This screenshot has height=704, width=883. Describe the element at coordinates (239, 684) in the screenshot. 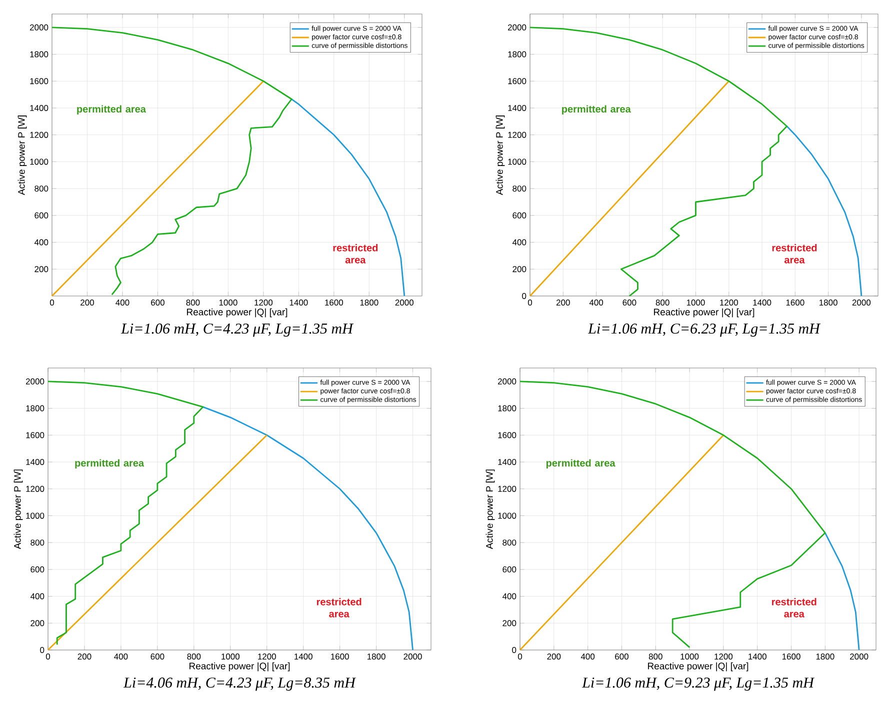

I see `text: Li=4.06 mH, C=4.23 μF, Lg=8.35 mH` at that location.